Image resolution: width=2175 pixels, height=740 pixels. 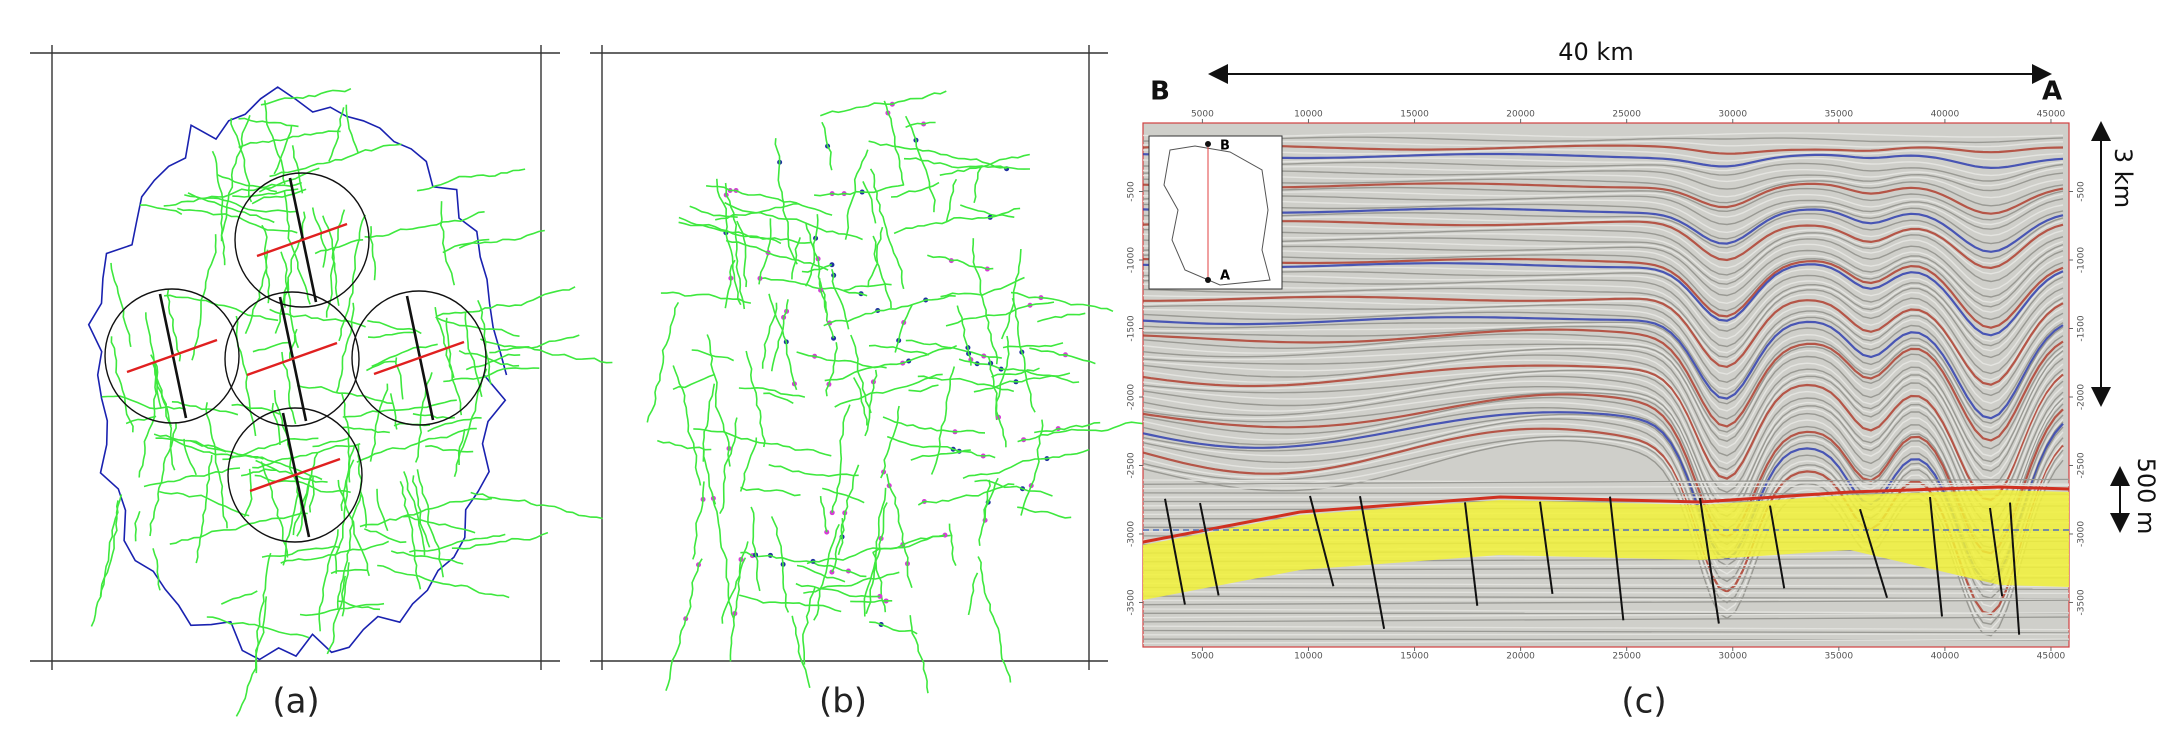 What do you see at coordinates (1160, 92) in the screenshot?
I see `end-label: B` at bounding box center [1160, 92].